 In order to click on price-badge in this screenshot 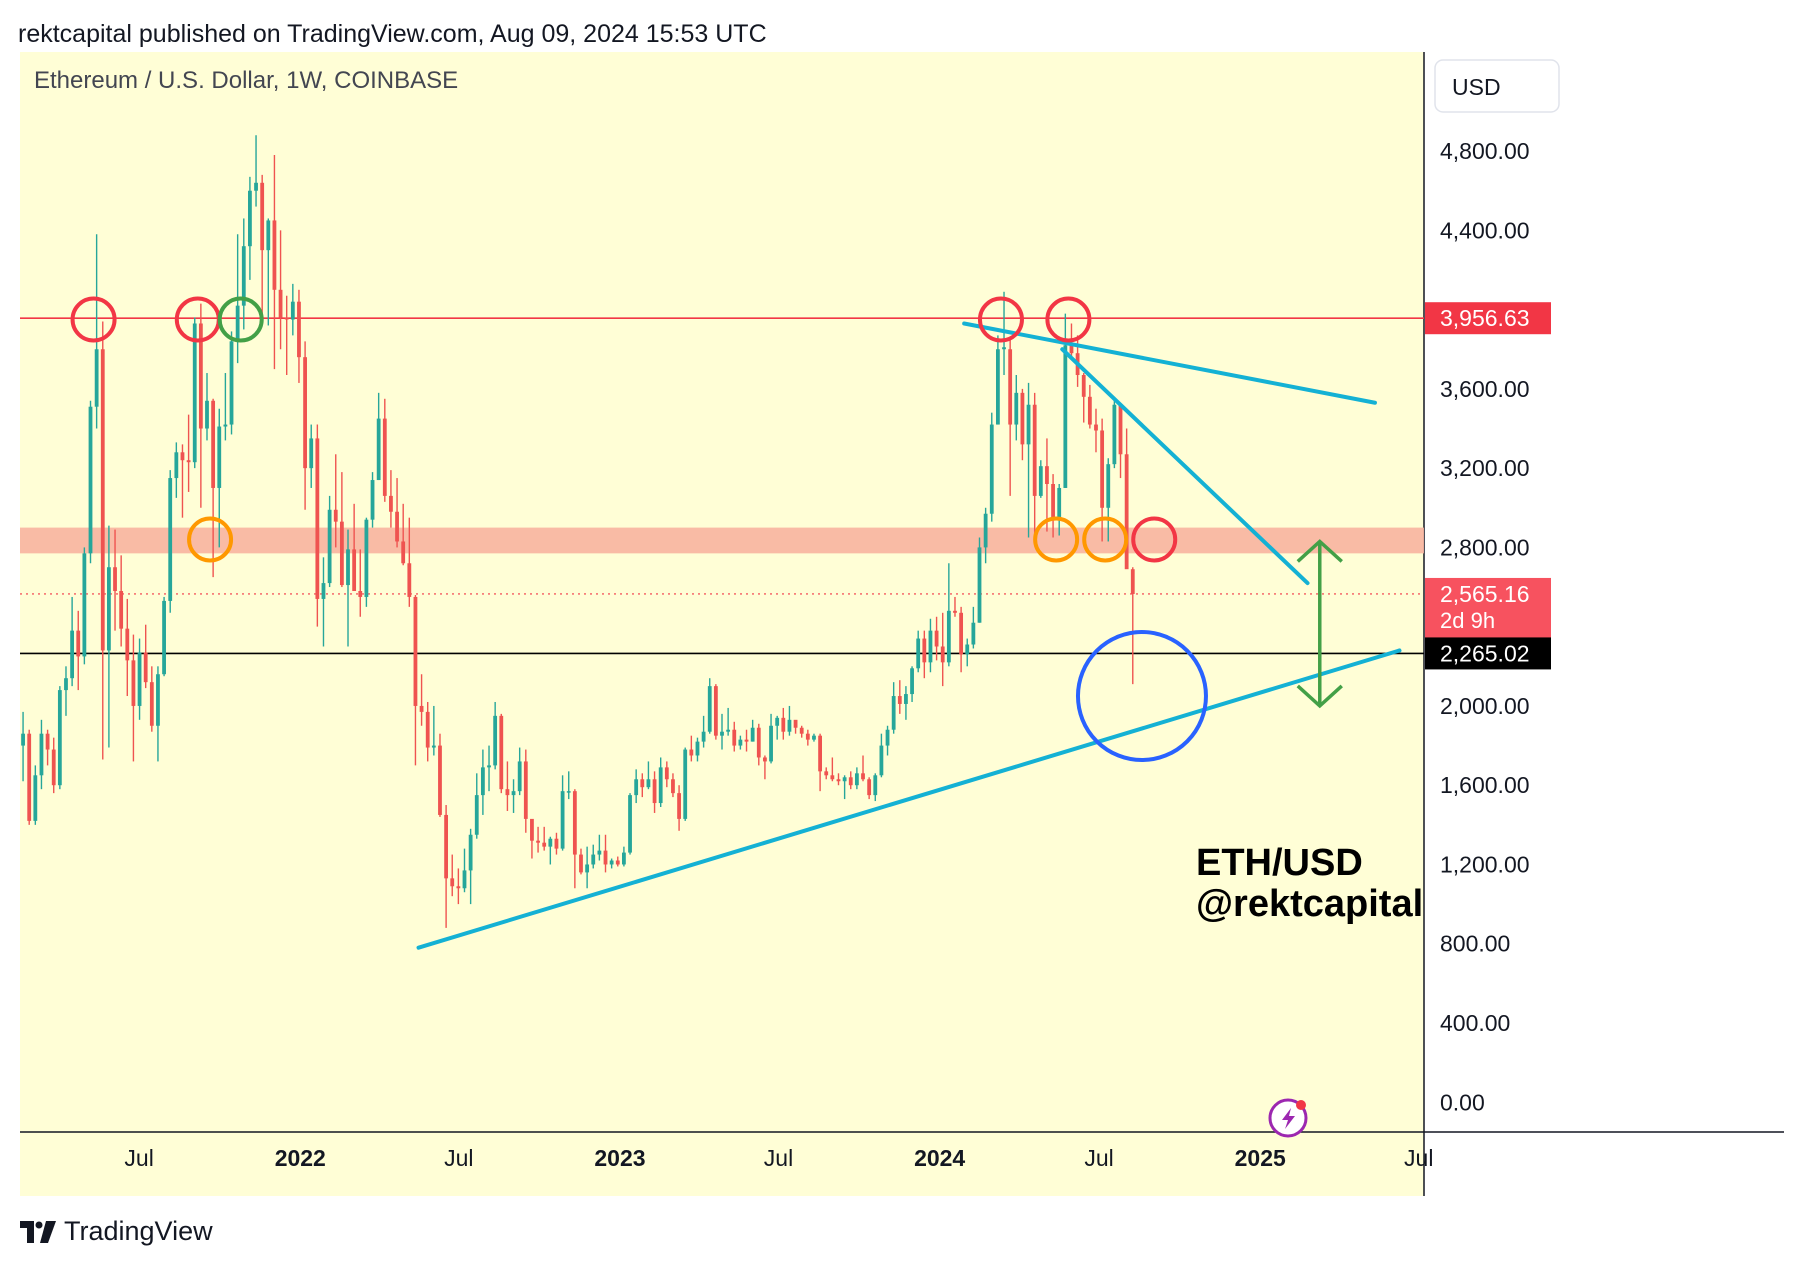, I will do `click(1488, 653)`.